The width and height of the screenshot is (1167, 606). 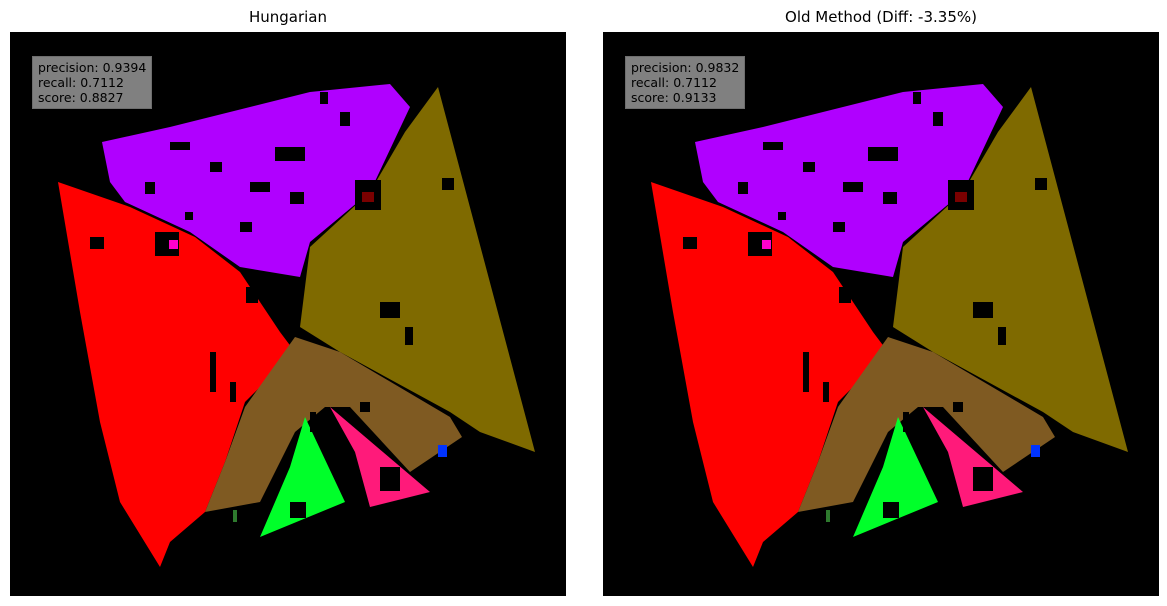 I want to click on score-value: score: 0.8827, so click(x=81, y=97).